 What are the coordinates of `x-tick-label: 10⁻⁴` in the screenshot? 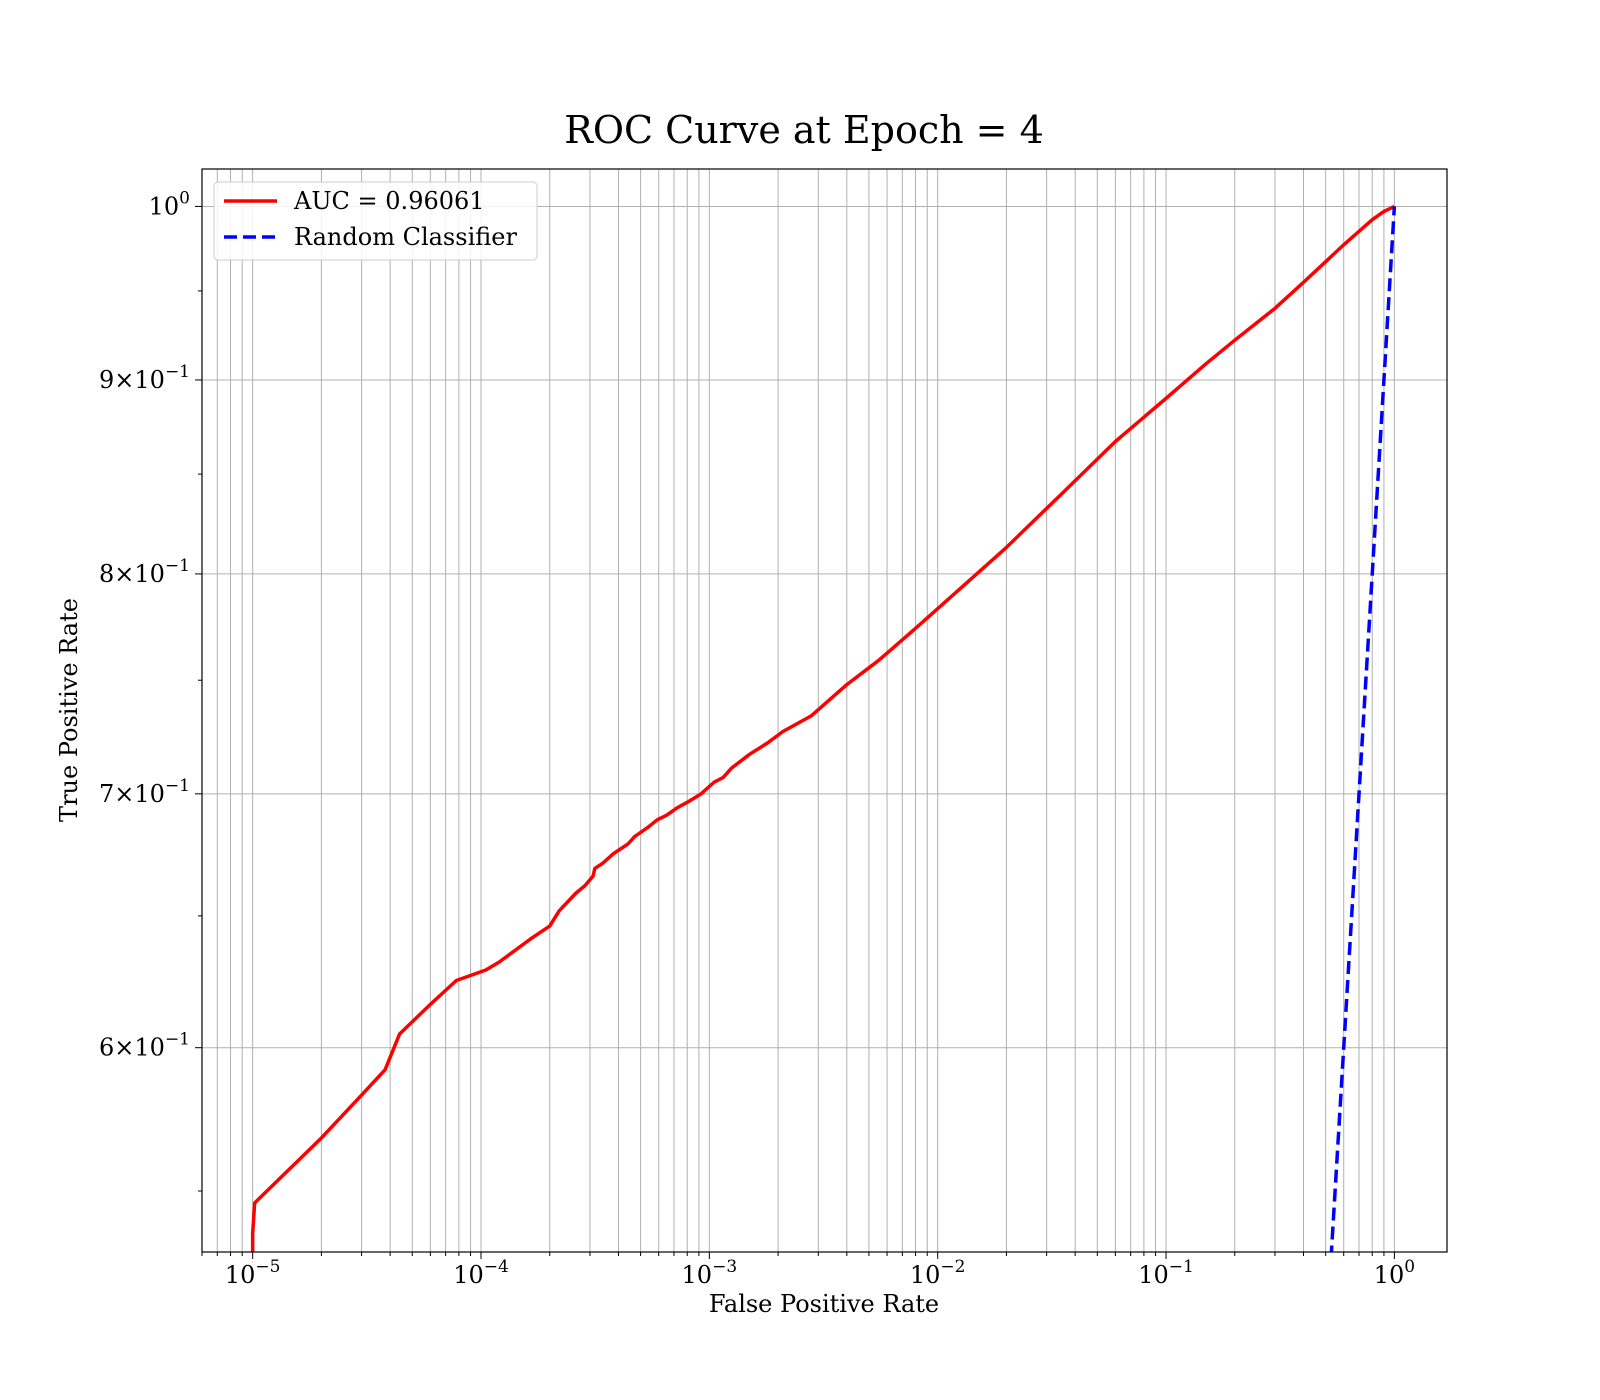 It's located at (481, 1273).